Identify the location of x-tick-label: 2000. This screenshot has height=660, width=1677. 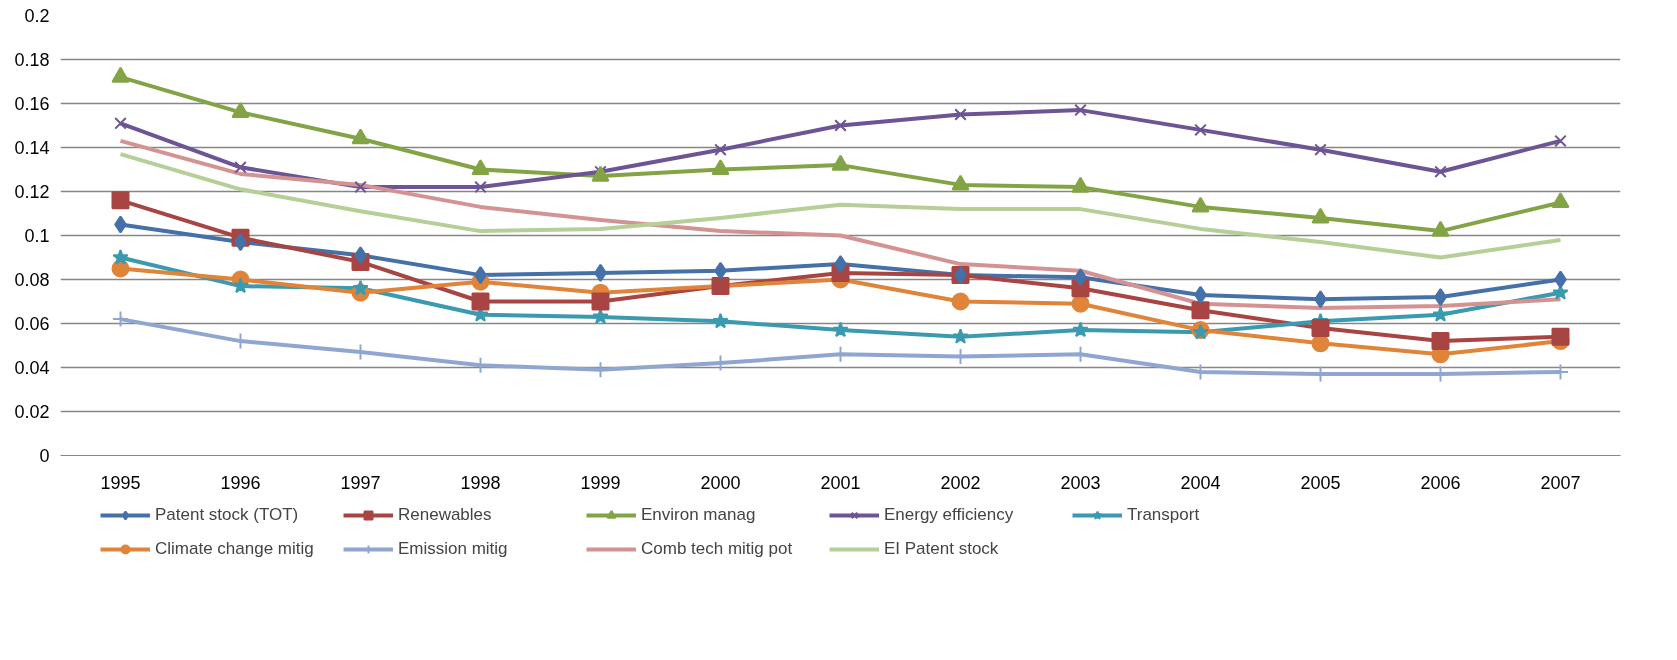
(720, 482).